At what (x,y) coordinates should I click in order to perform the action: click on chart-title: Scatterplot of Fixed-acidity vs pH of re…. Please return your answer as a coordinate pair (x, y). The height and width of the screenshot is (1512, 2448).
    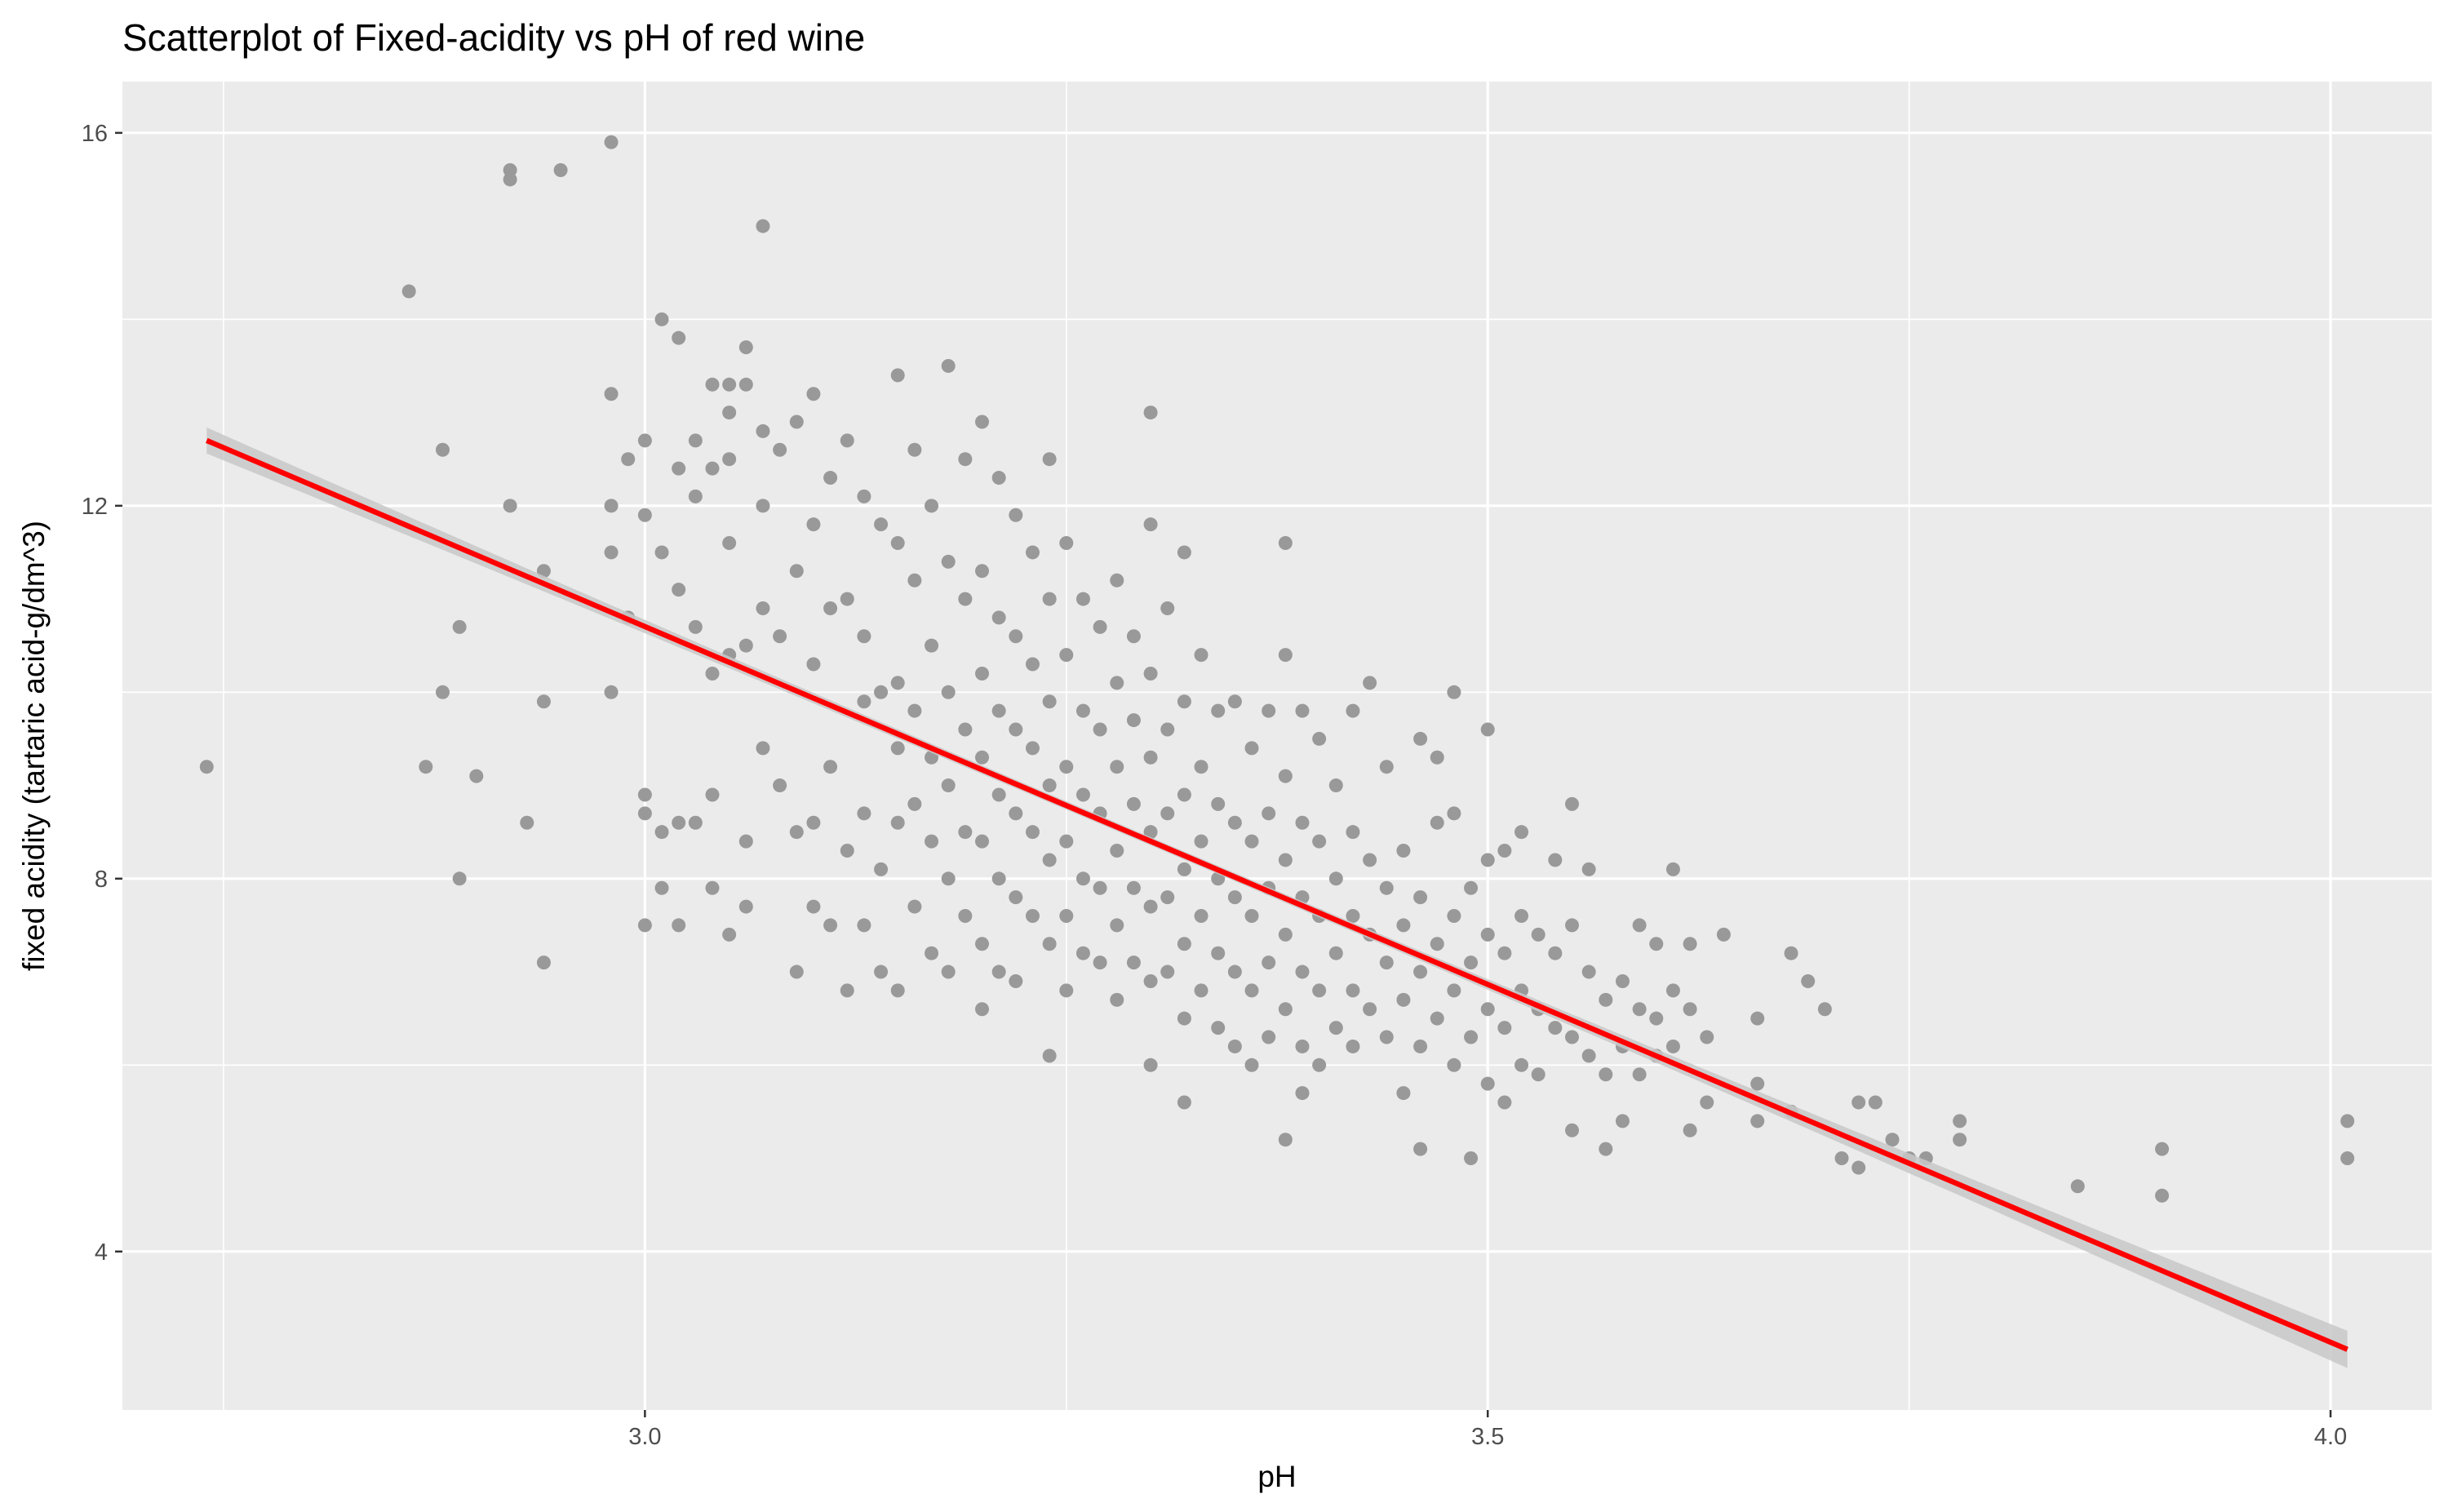
    Looking at the image, I should click on (494, 37).